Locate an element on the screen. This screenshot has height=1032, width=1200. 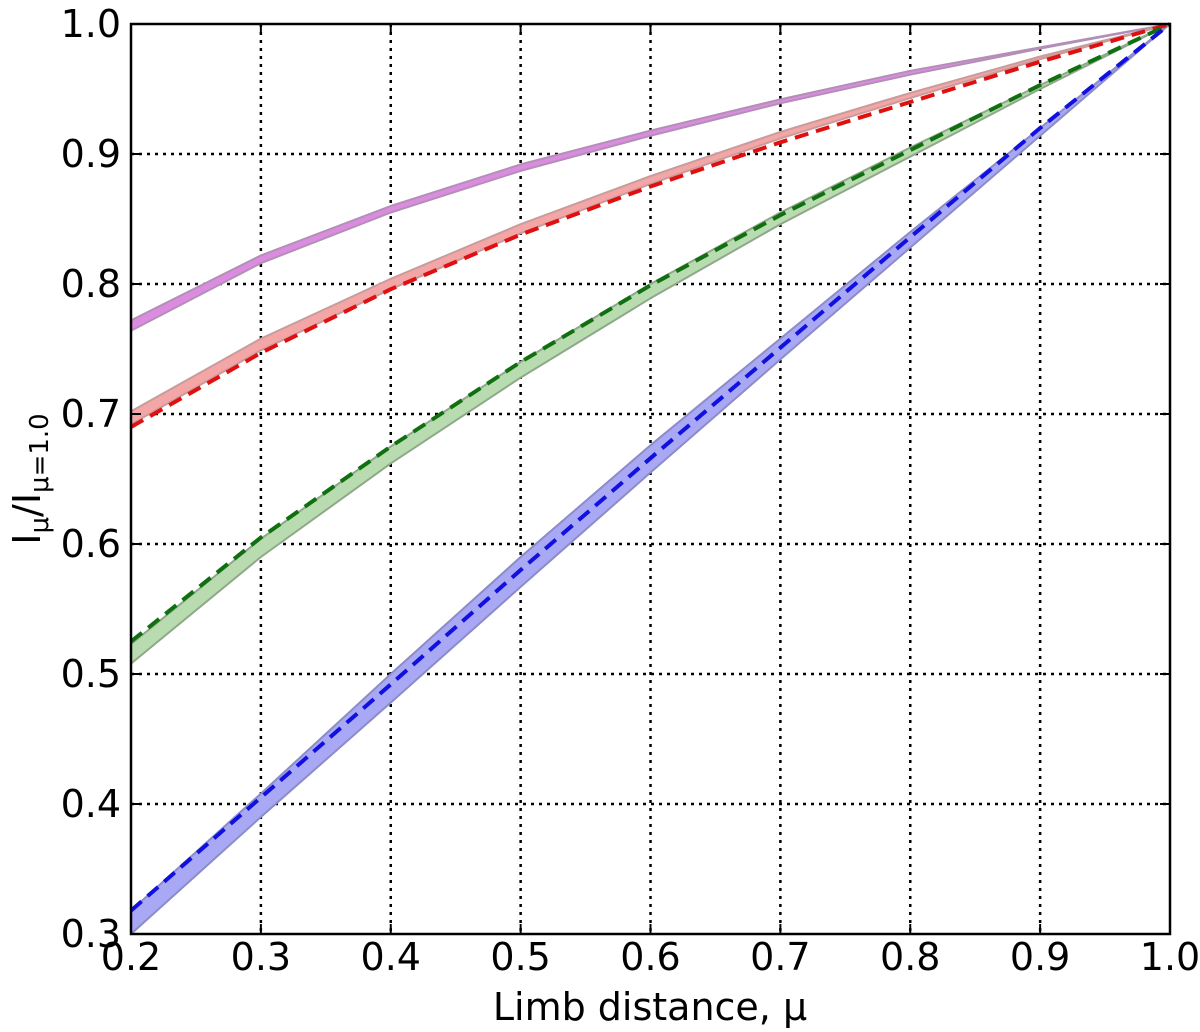
y-axis-label-mid: /I is located at coordinates (27, 505).